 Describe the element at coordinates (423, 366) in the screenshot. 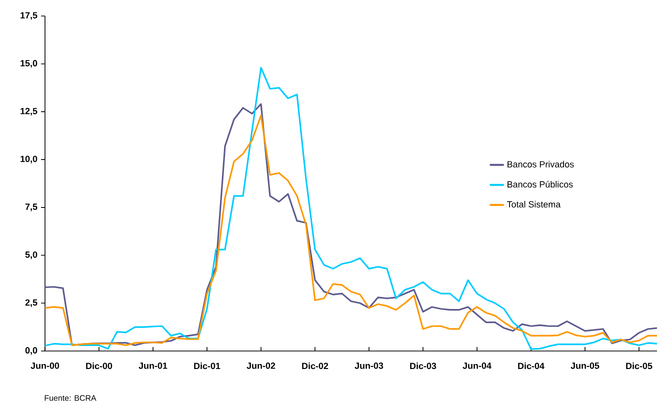

I see `x-tick-label: Dic-03` at that location.